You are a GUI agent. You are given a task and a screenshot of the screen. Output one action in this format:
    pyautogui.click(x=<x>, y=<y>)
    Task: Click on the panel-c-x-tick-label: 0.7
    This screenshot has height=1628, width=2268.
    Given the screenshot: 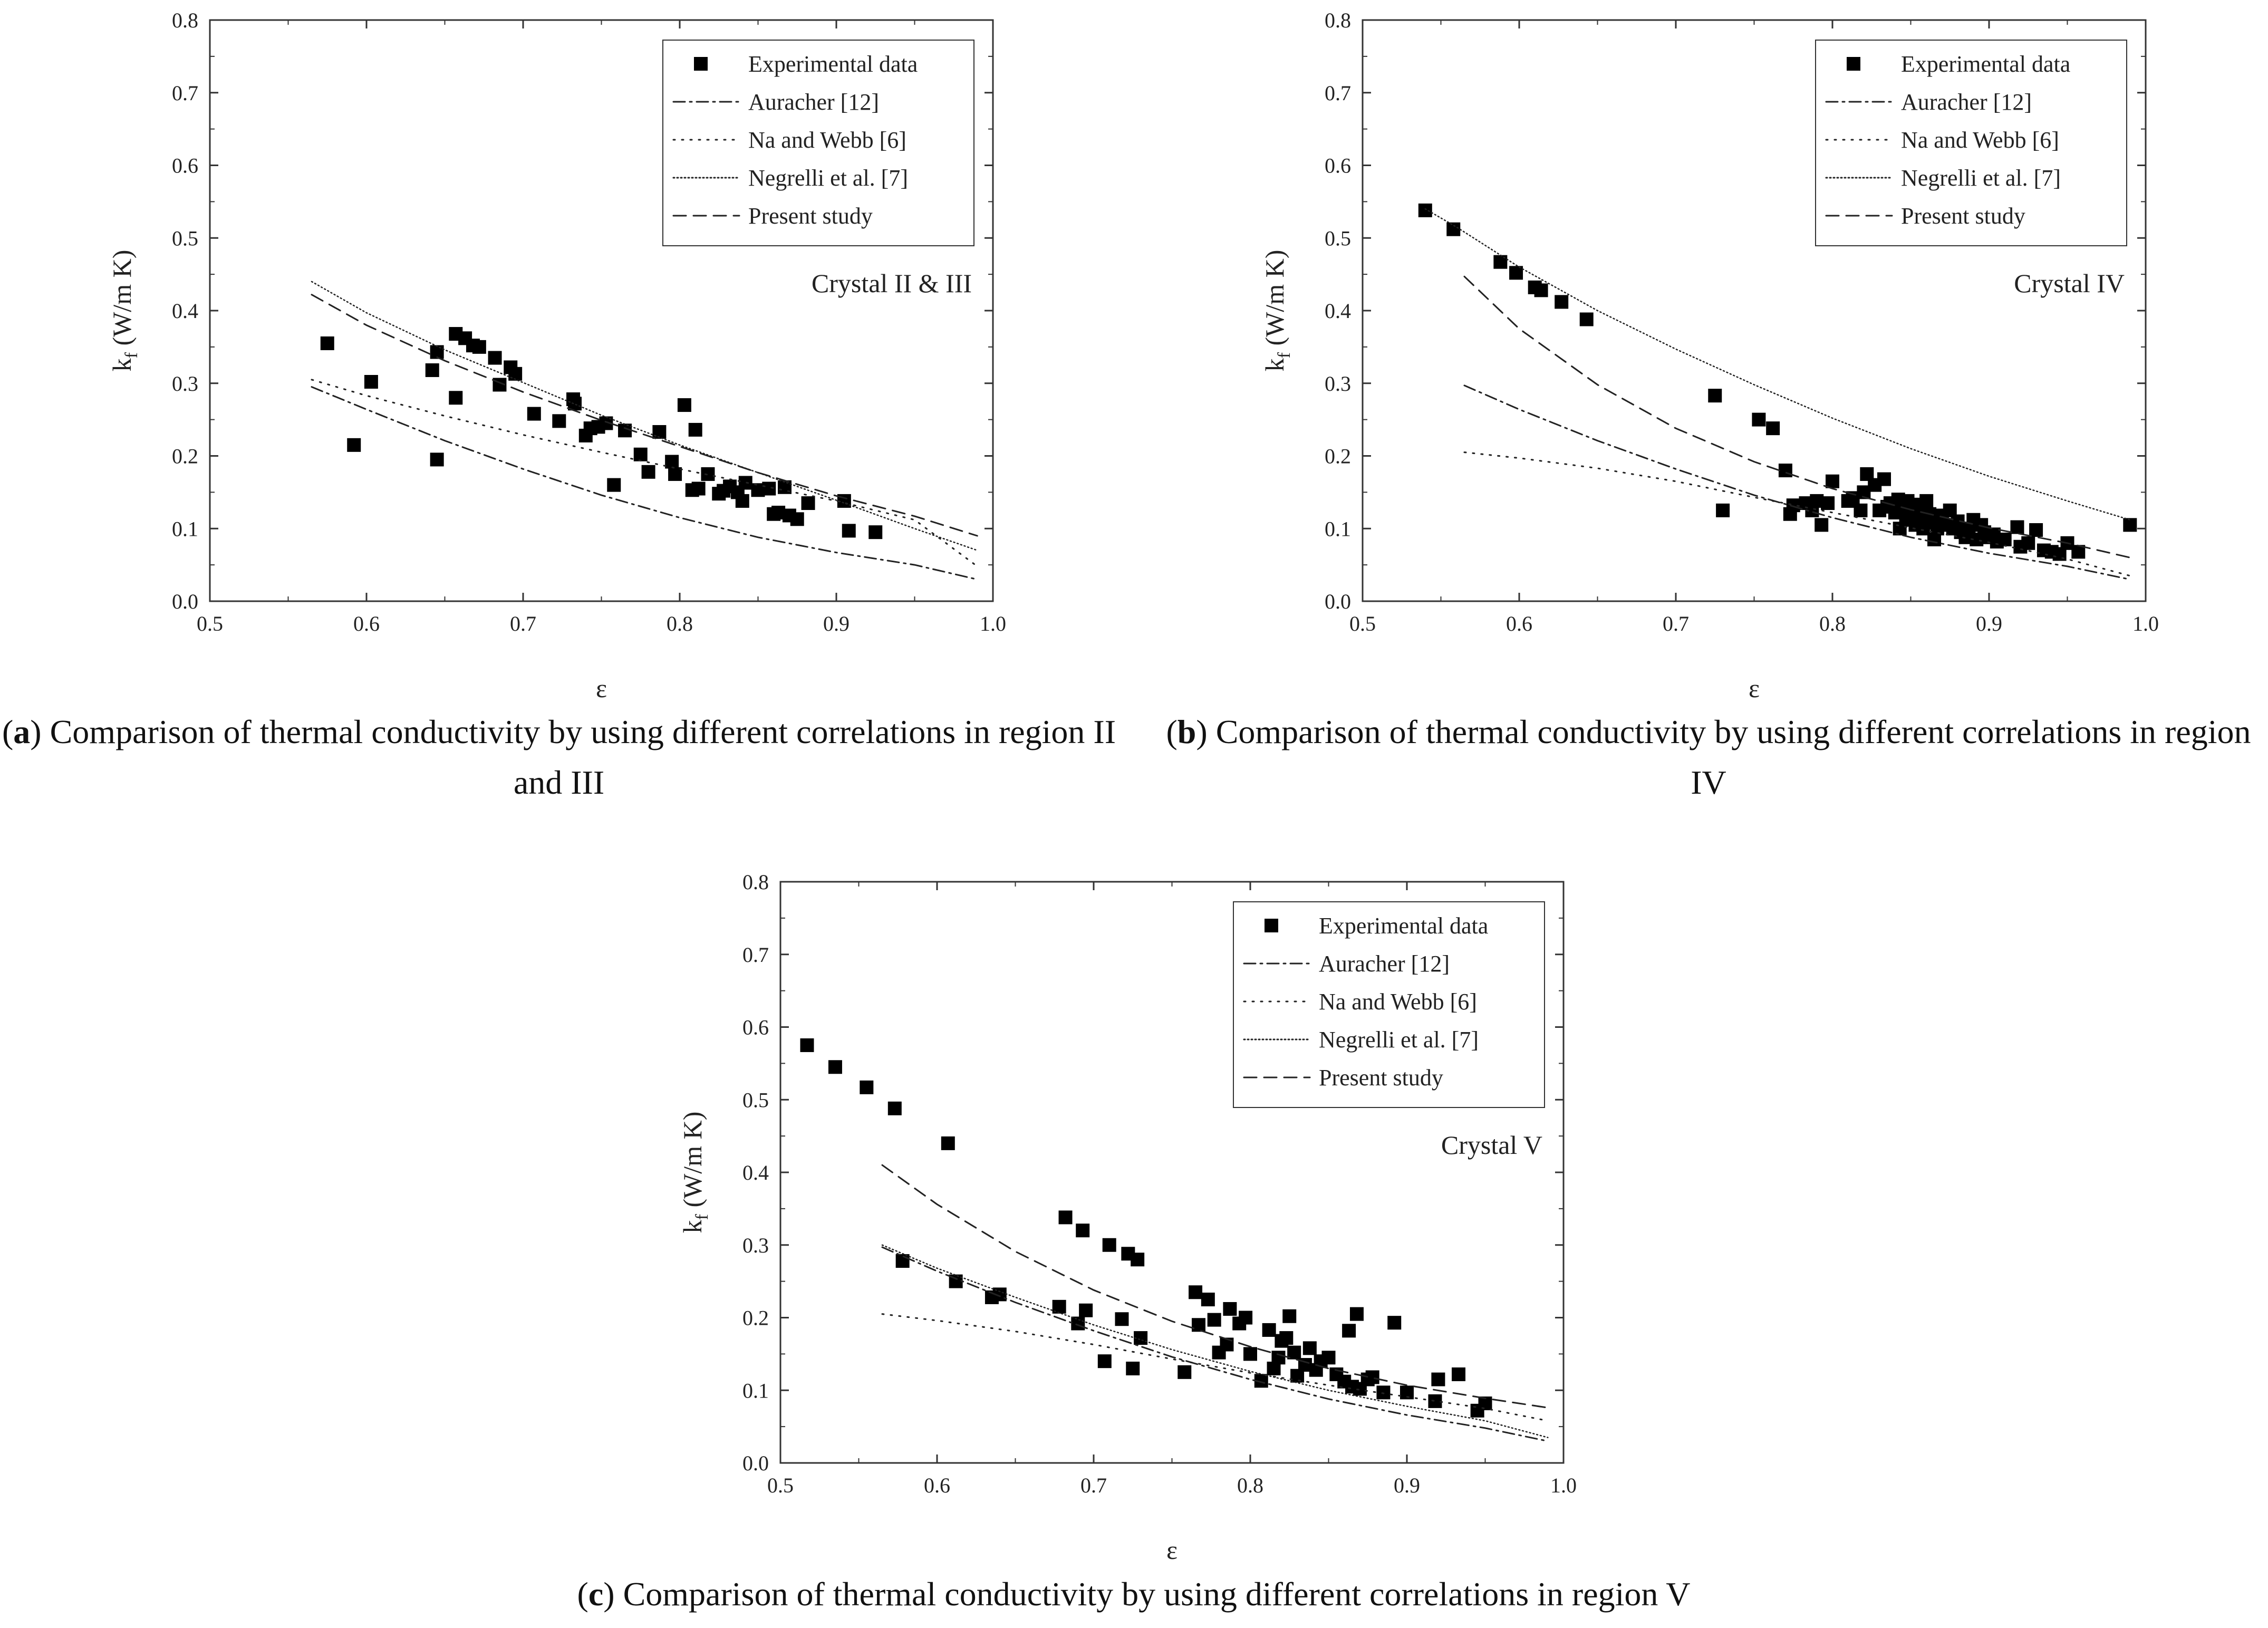 What is the action you would take?
    pyautogui.click(x=1093, y=1485)
    